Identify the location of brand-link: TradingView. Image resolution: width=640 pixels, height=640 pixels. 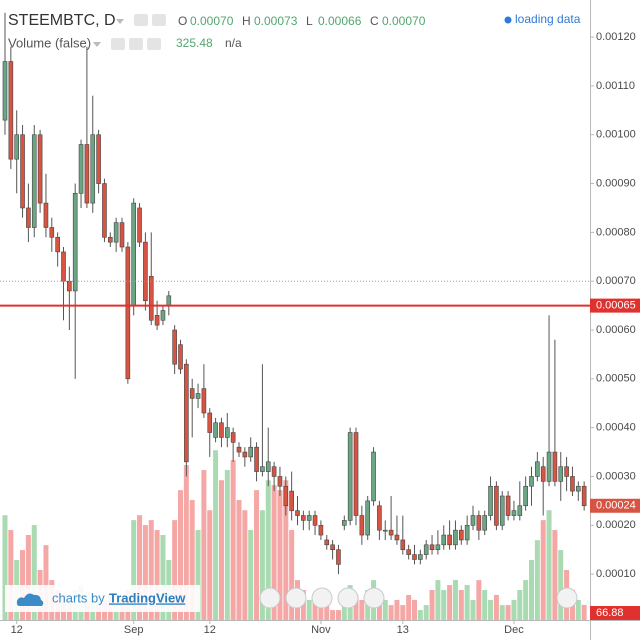
(147, 597).